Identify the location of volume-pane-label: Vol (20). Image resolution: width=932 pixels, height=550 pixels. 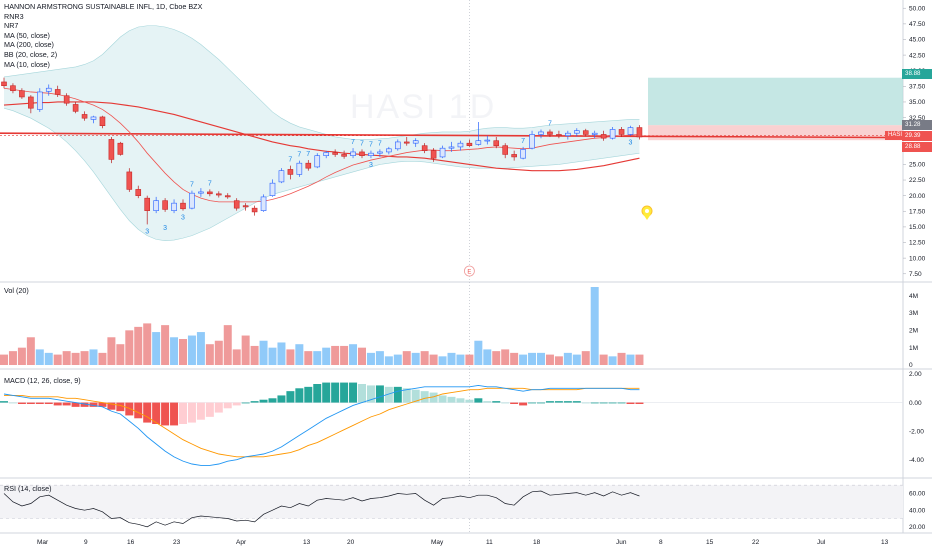
(16, 290).